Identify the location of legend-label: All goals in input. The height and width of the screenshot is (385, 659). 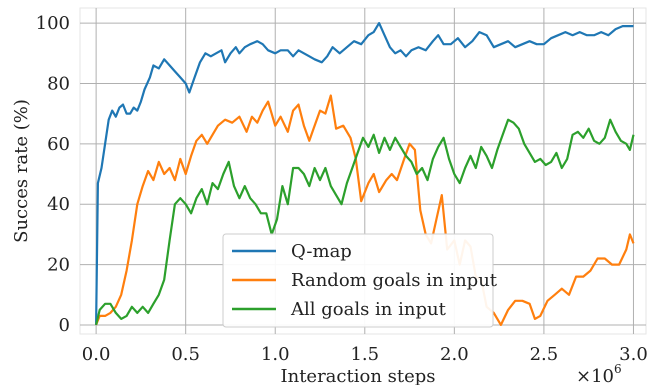
(368, 309).